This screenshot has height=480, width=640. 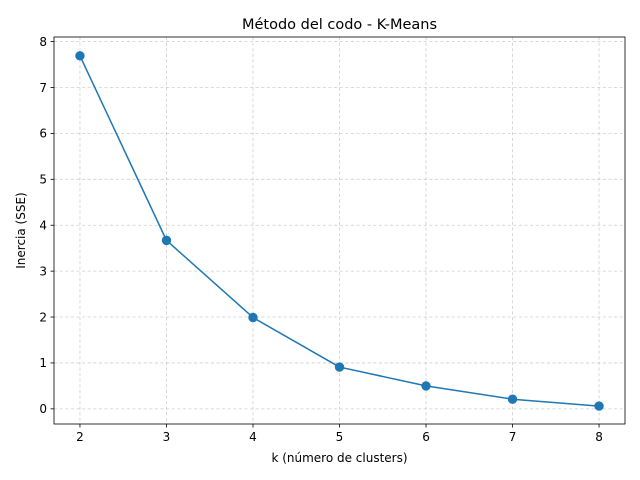 What do you see at coordinates (43, 363) in the screenshot?
I see `y-tick-label: 1` at bounding box center [43, 363].